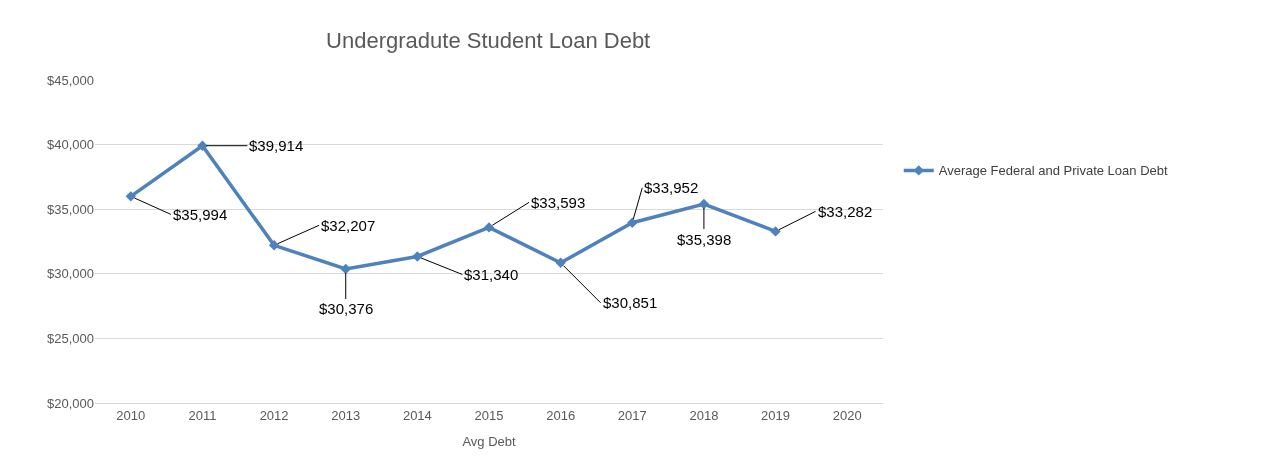  What do you see at coordinates (704, 415) in the screenshot?
I see `x-tick-label: 2018` at bounding box center [704, 415].